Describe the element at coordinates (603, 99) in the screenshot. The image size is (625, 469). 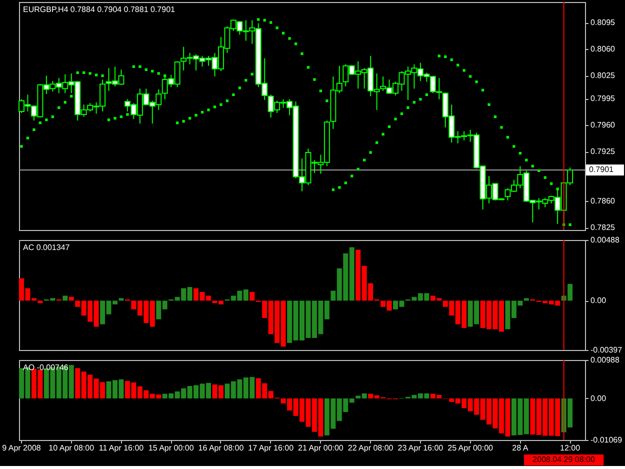
I see `y-tick-label: 0.7995` at that location.